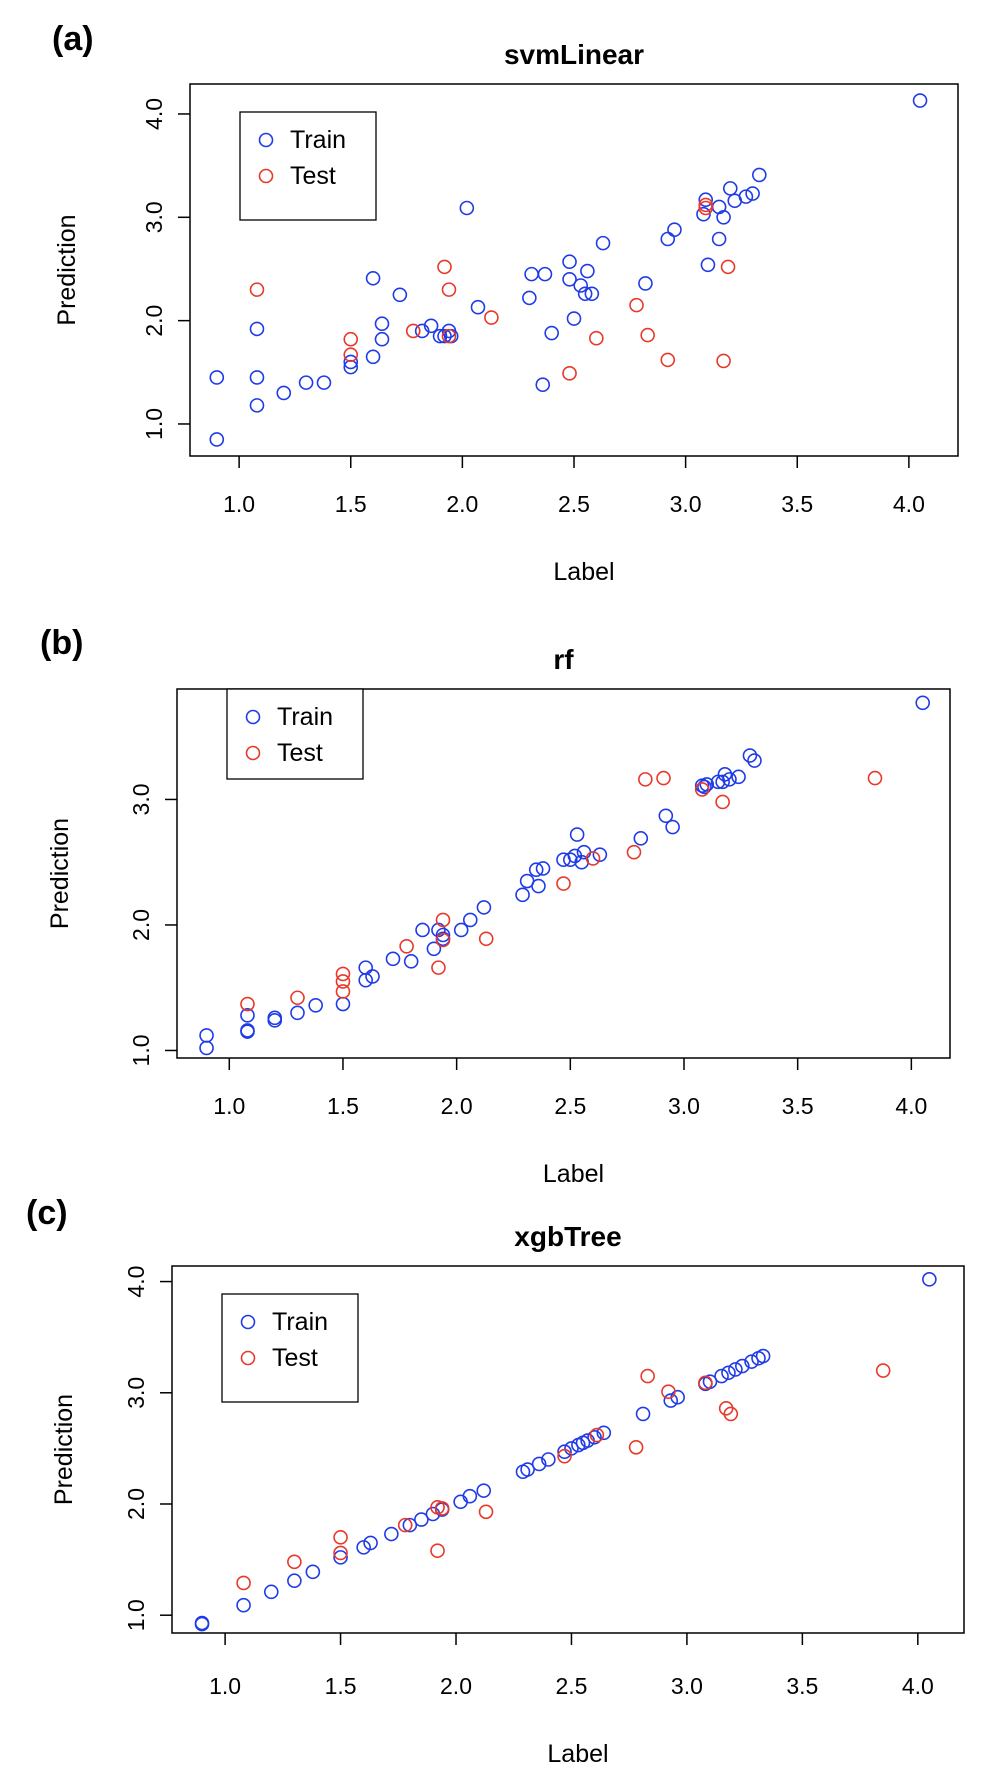  Describe the element at coordinates (686, 504) in the screenshot. I see `x-tick-label: 3.0` at that location.